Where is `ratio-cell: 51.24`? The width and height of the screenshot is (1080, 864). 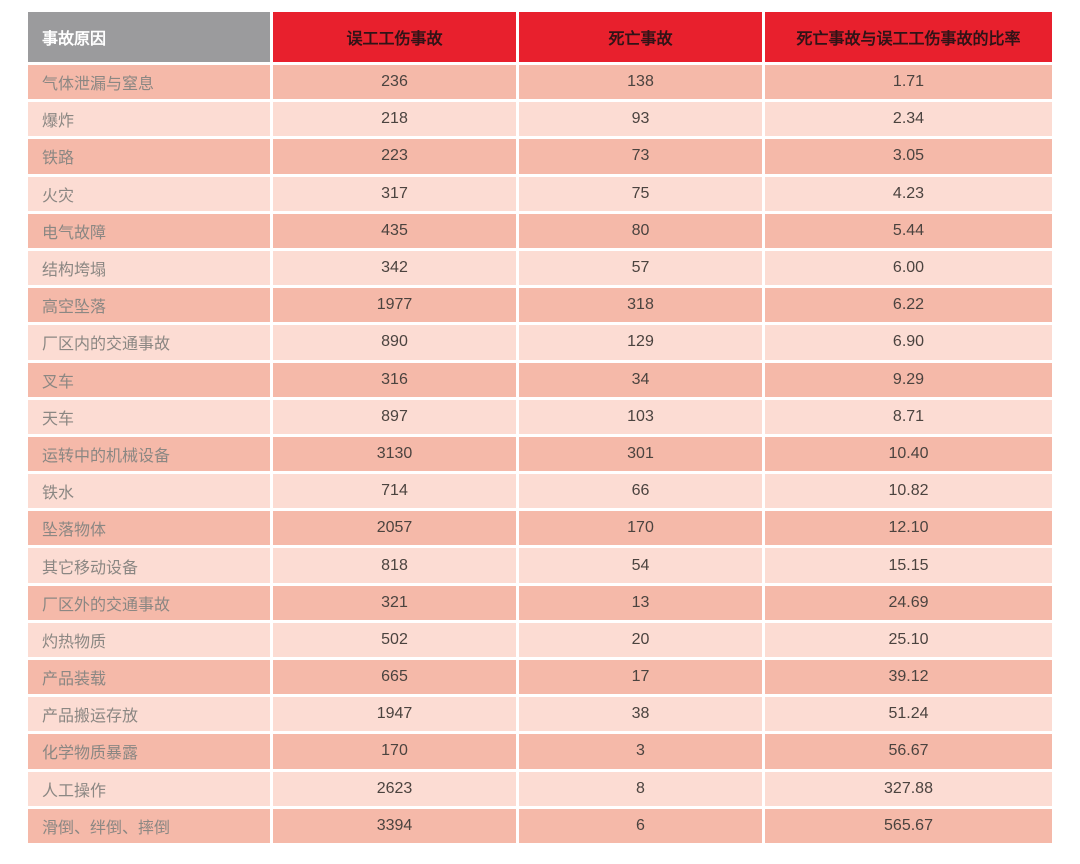 ratio-cell: 51.24 is located at coordinates (908, 714).